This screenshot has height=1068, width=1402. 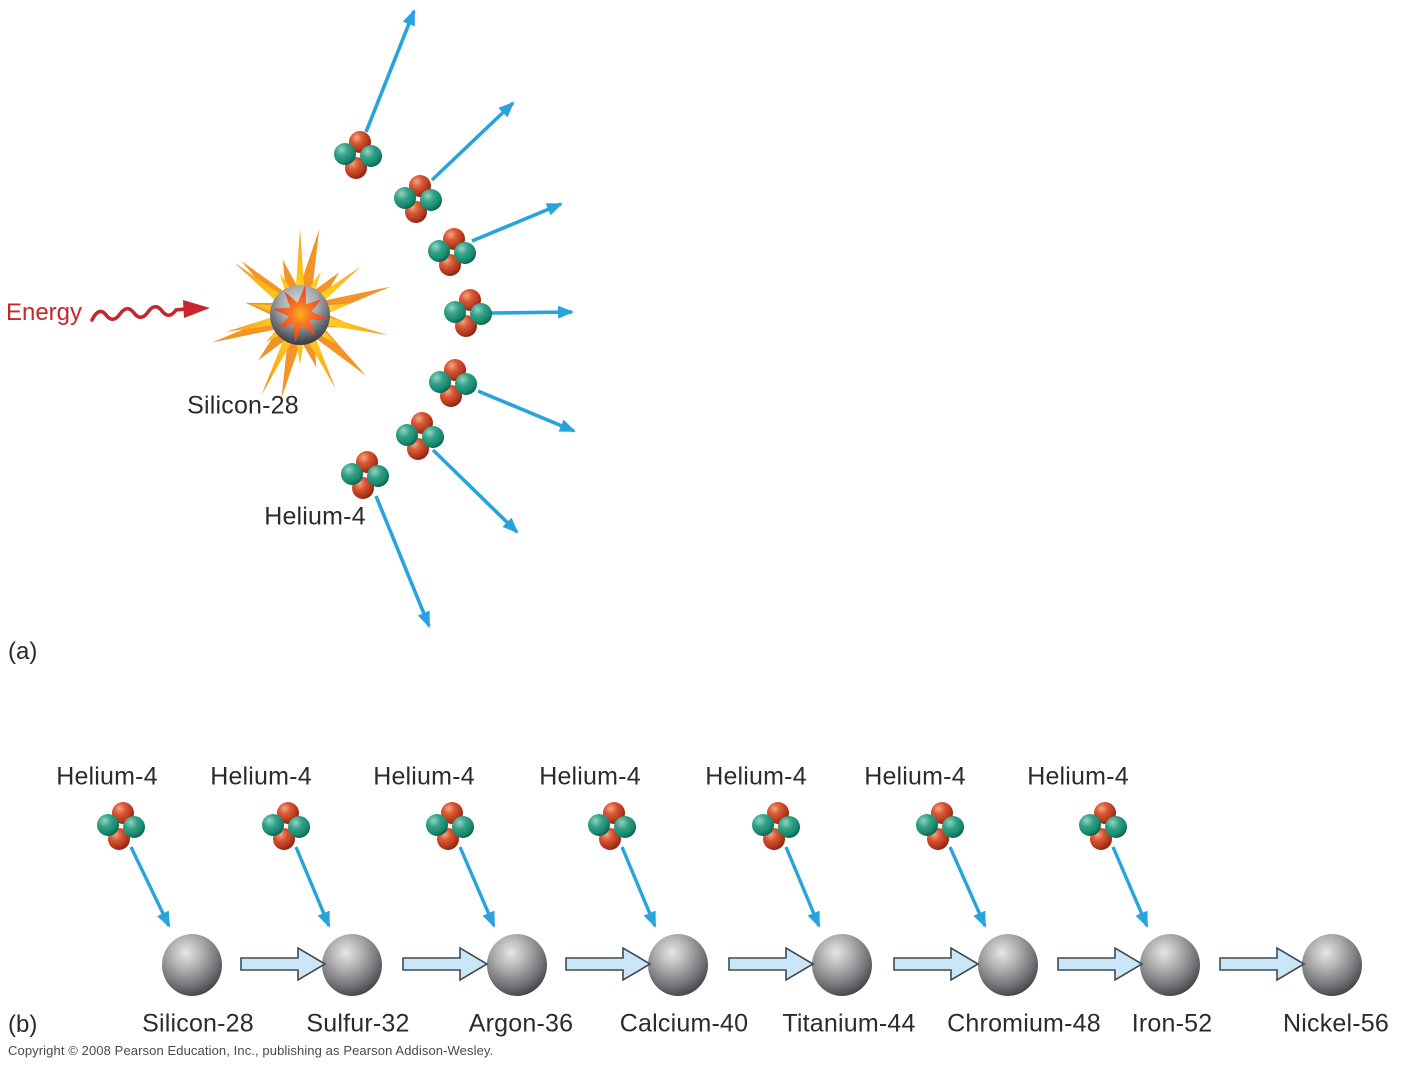 I want to click on helium-4-nuclei-a, so click(x=413, y=315).